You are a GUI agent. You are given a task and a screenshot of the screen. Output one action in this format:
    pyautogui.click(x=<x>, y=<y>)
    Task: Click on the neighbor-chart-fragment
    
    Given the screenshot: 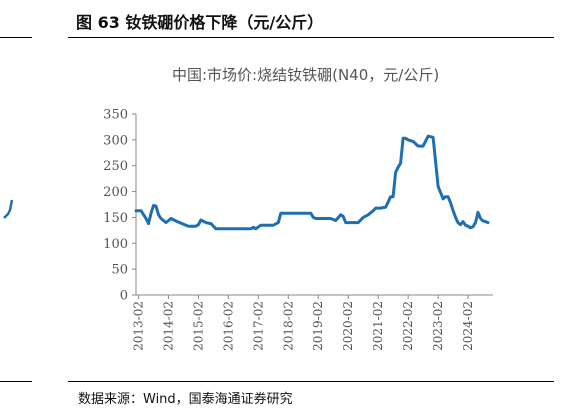 What is the action you would take?
    pyautogui.click(x=8, y=209)
    